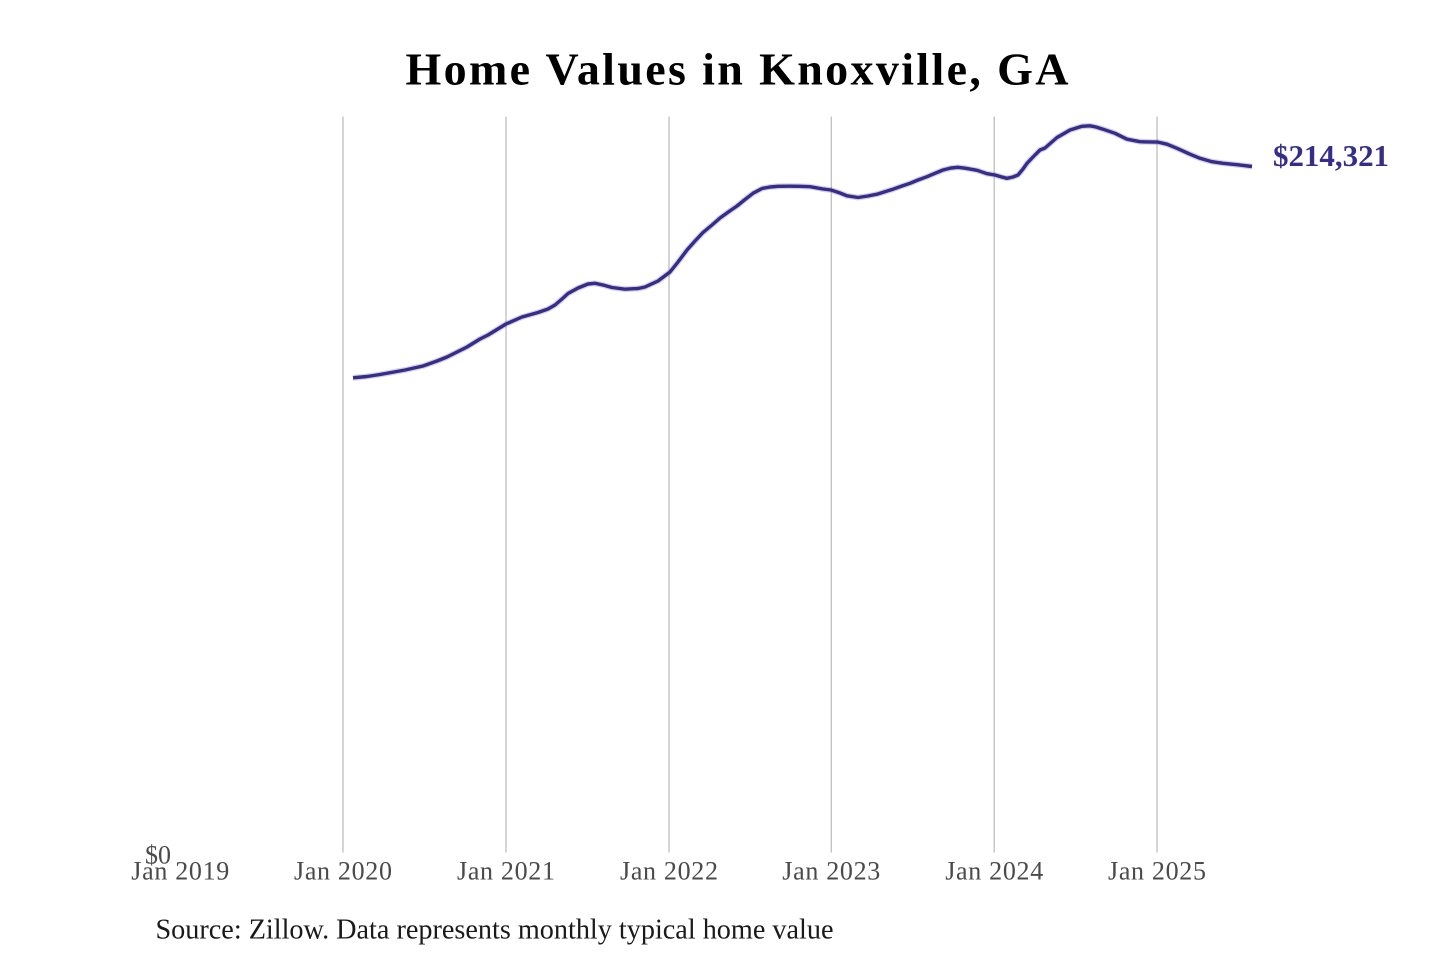 This screenshot has height=960, width=1440. I want to click on svg-text: Jan 2024, so click(994, 871).